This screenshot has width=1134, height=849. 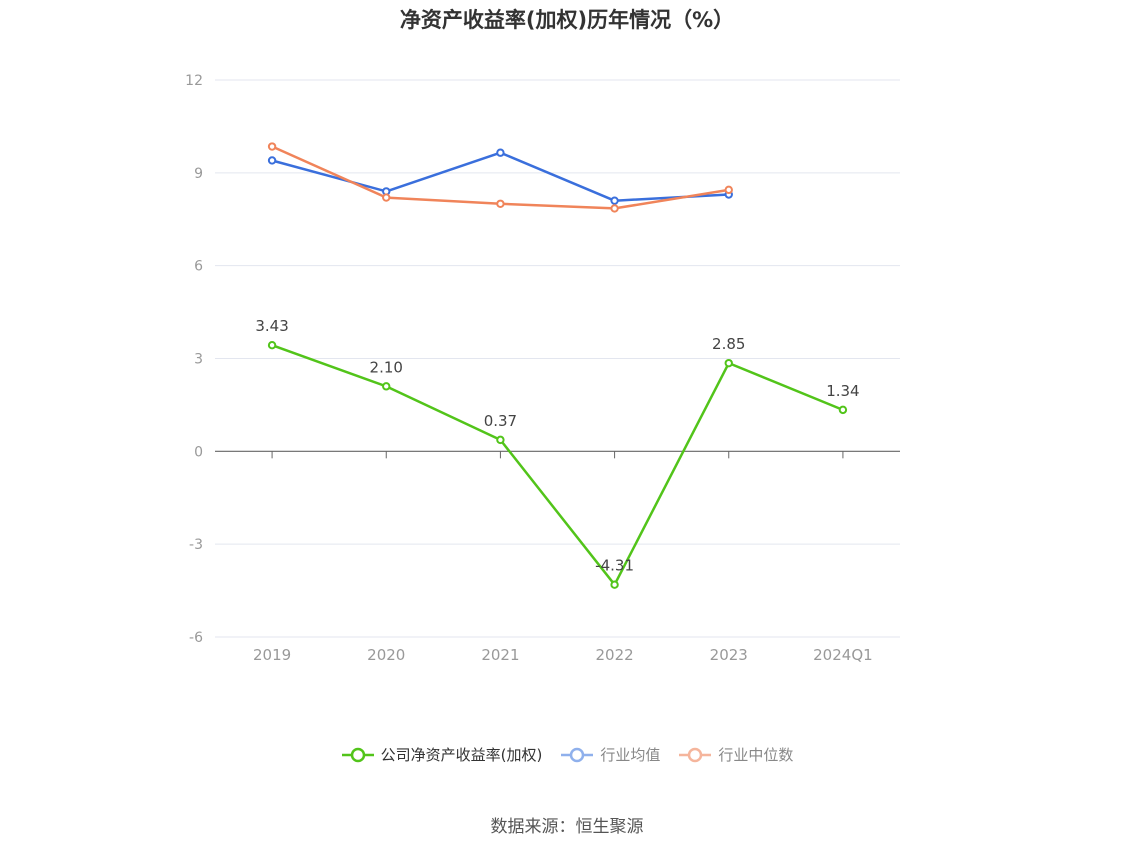 I want to click on legend-label-median: 行业中位数, so click(x=756, y=755).